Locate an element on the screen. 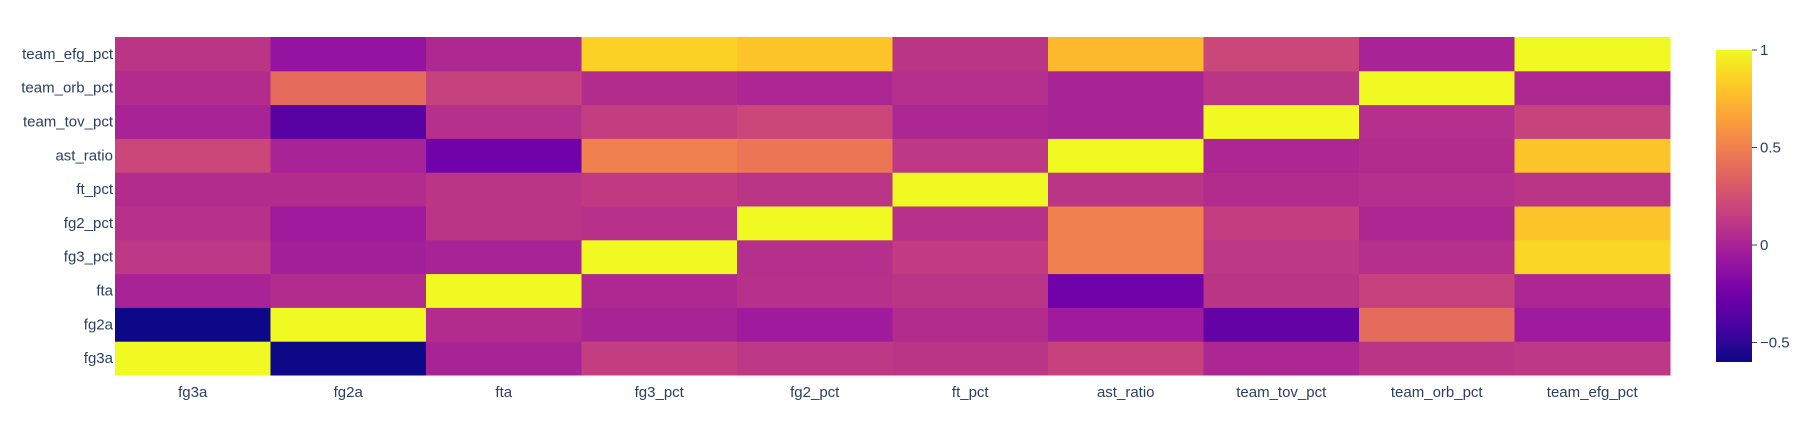 The width and height of the screenshot is (1819, 422). x-tick-label: fg3_pct is located at coordinates (660, 392).